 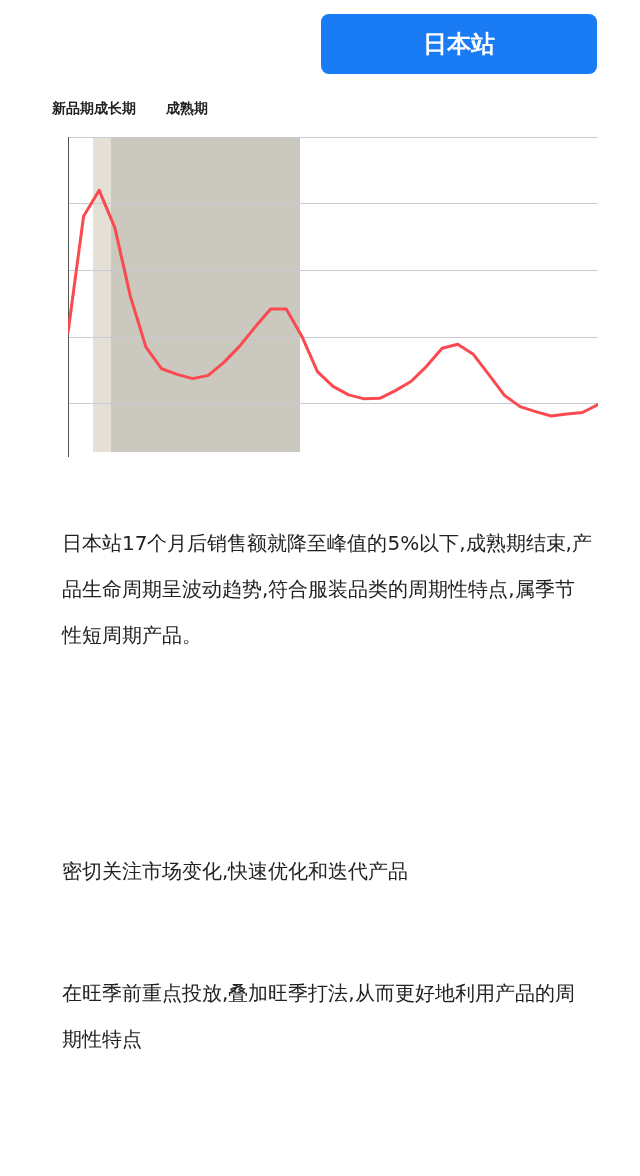 I want to click on text: 成熟期, so click(x=187, y=108).